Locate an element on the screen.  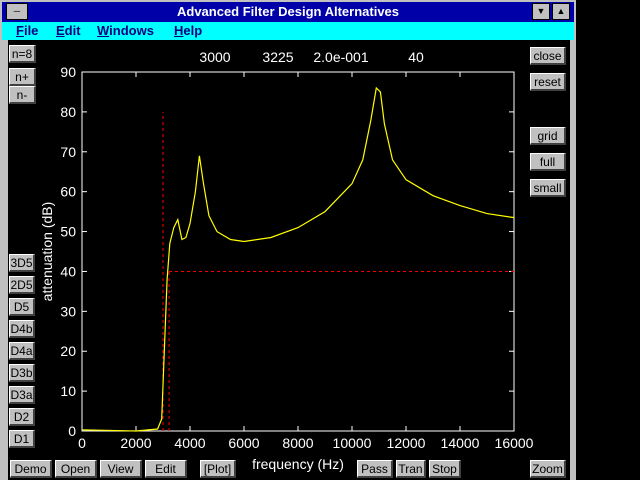
bottom-button: View is located at coordinates (121, 469).